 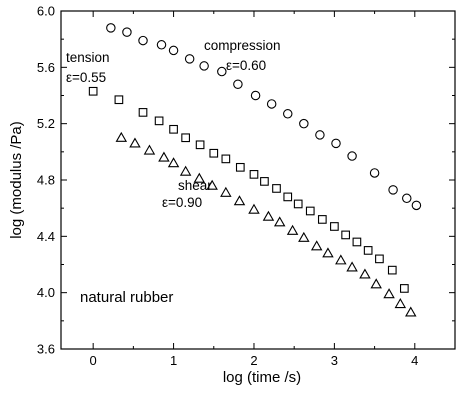 I want to click on y-tick-label: 4.4, so click(x=46, y=236).